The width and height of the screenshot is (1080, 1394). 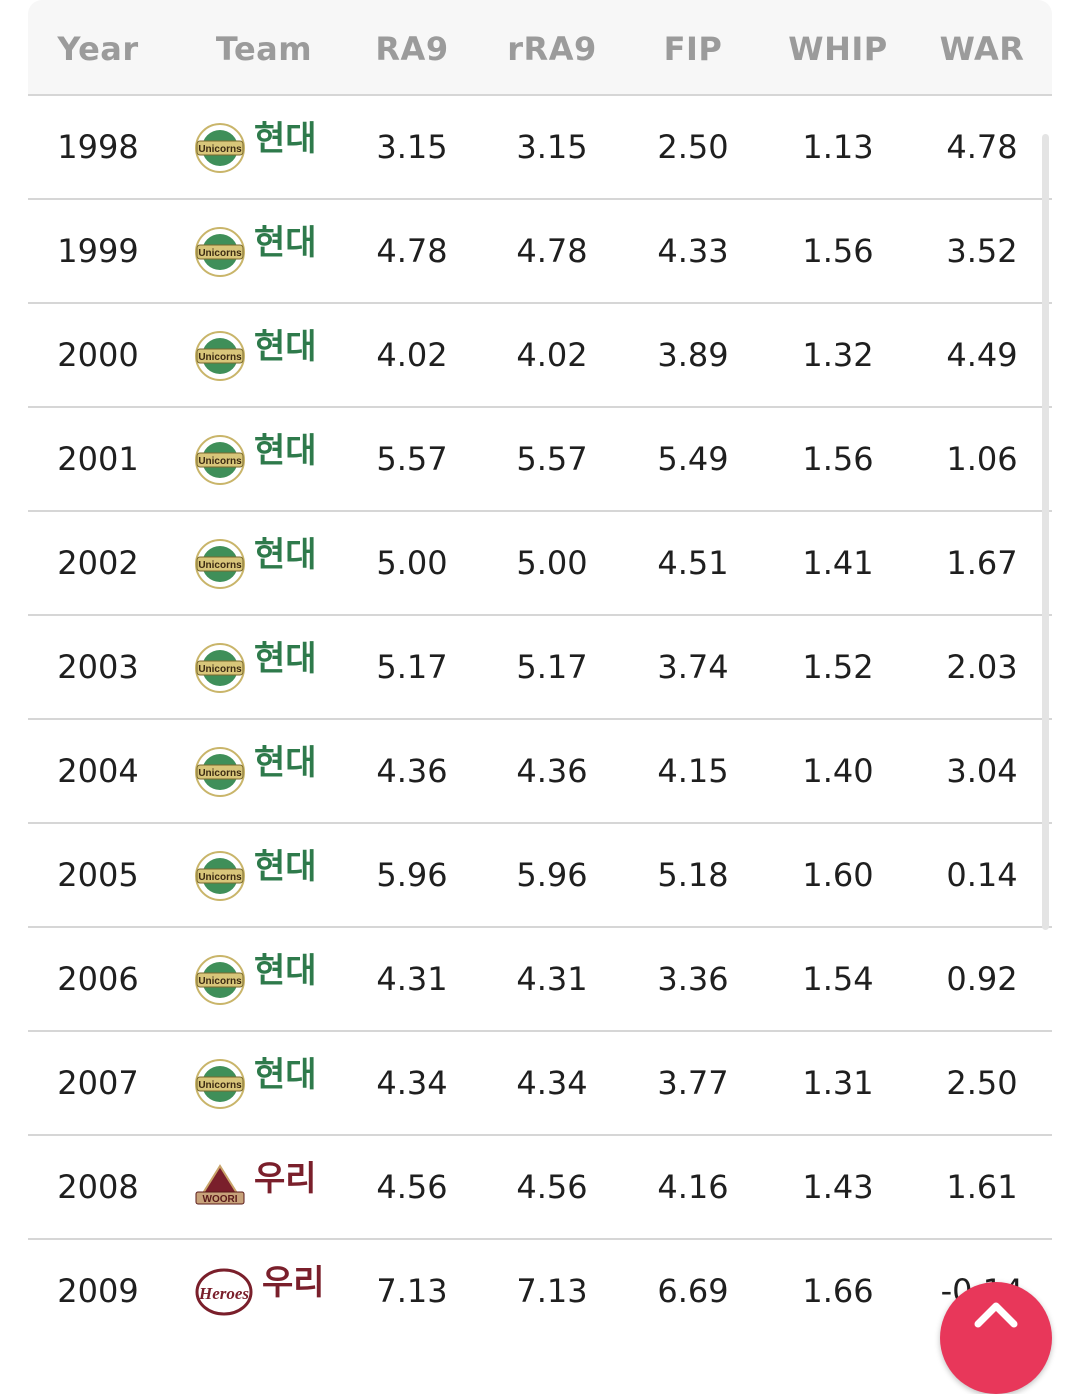 What do you see at coordinates (412, 251) in the screenshot?
I see `cell-ra9: 4.78` at bounding box center [412, 251].